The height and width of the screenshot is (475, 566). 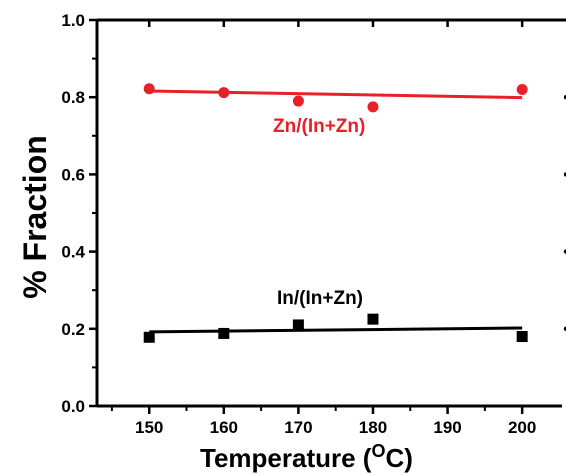 What do you see at coordinates (79, 213) in the screenshot?
I see `y-axis-ticks: 0.0 0.2 0.4 0.6 0.8 1.0` at bounding box center [79, 213].